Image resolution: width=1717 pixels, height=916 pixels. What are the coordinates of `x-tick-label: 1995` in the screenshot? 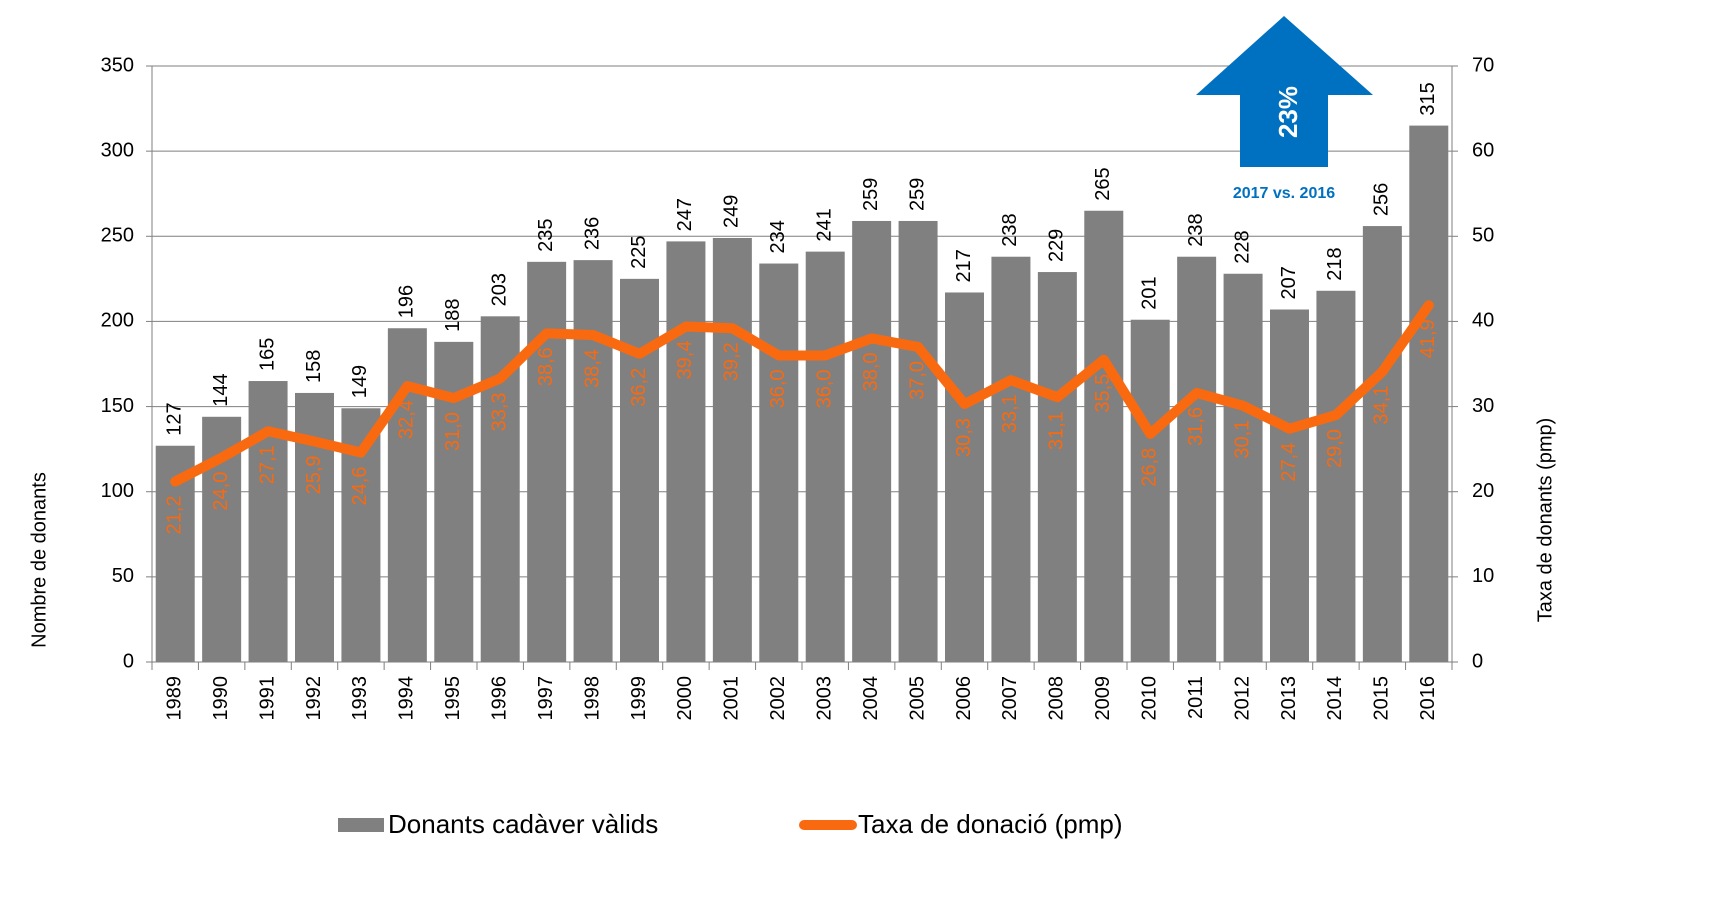 It's located at (453, 698).